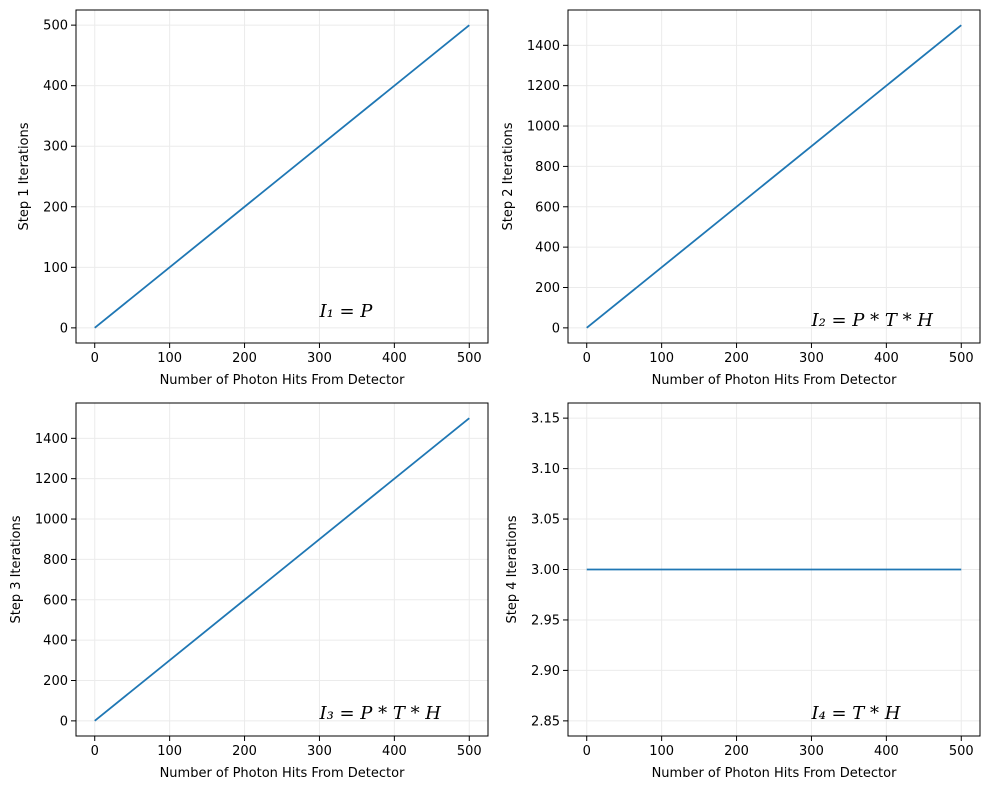 The height and width of the screenshot is (795, 989). Describe the element at coordinates (871, 320) in the screenshot. I see `formula-annotation: I₂ = P * T * H` at that location.